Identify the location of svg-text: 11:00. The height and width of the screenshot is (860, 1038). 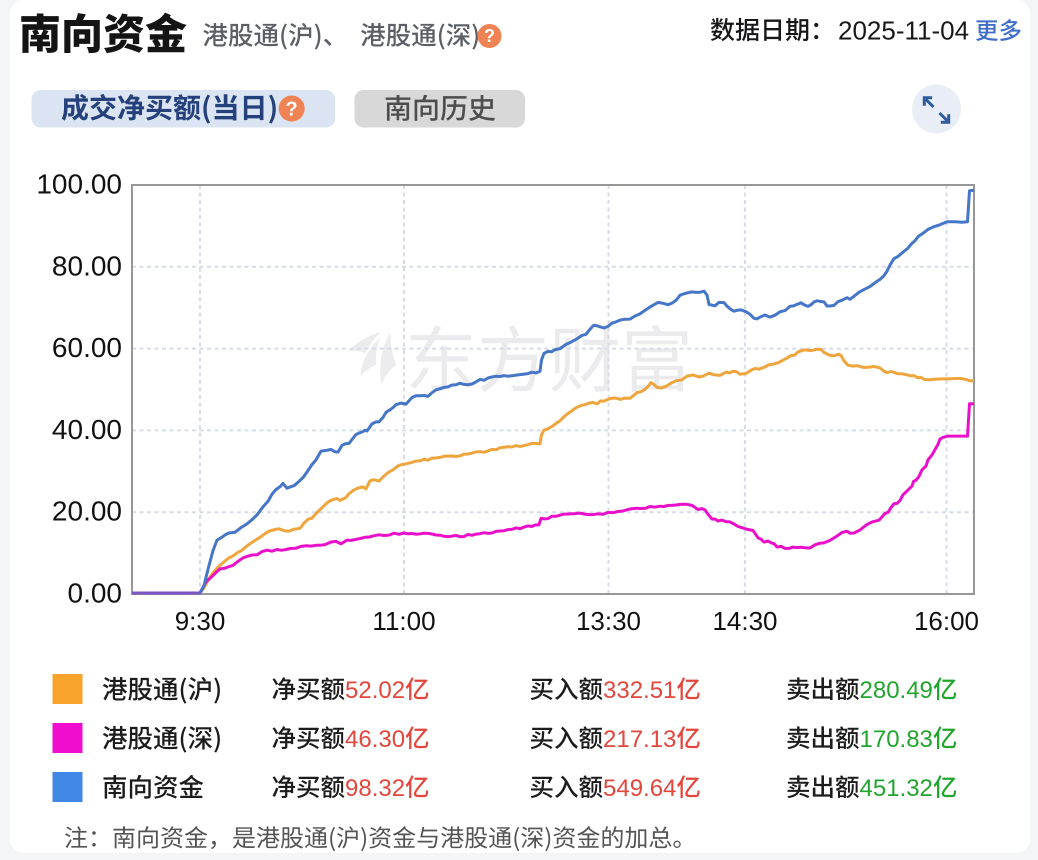
(403, 621).